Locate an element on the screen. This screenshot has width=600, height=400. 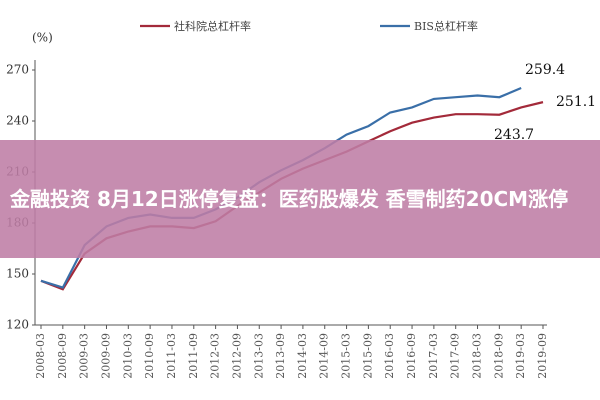
x-tick-label: 2010-03 is located at coordinates (127, 356).